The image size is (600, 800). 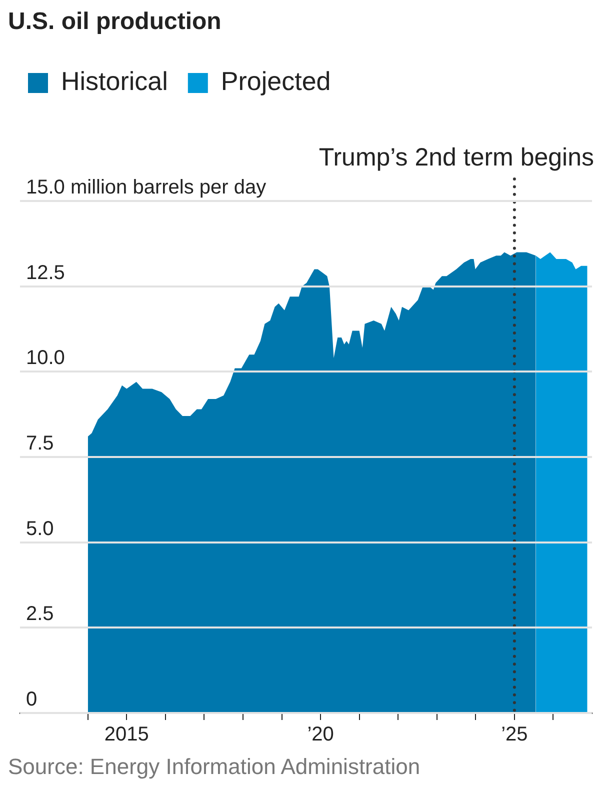 What do you see at coordinates (40, 529) in the screenshot?
I see `y-tick-label: 5.0` at bounding box center [40, 529].